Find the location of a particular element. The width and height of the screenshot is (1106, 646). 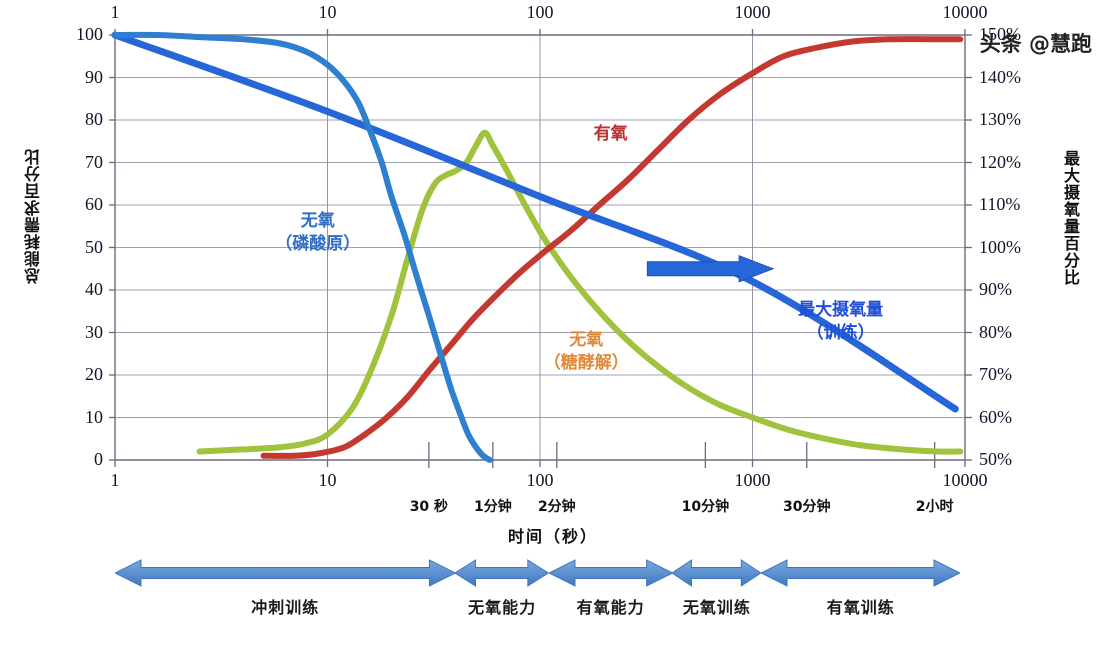

y-tick-left-80: 80 is located at coordinates (94, 119).